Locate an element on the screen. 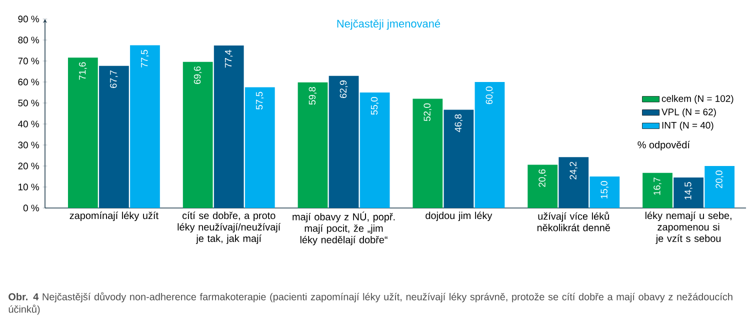 The image size is (747, 330). data-label: 15,0 is located at coordinates (604, 189).